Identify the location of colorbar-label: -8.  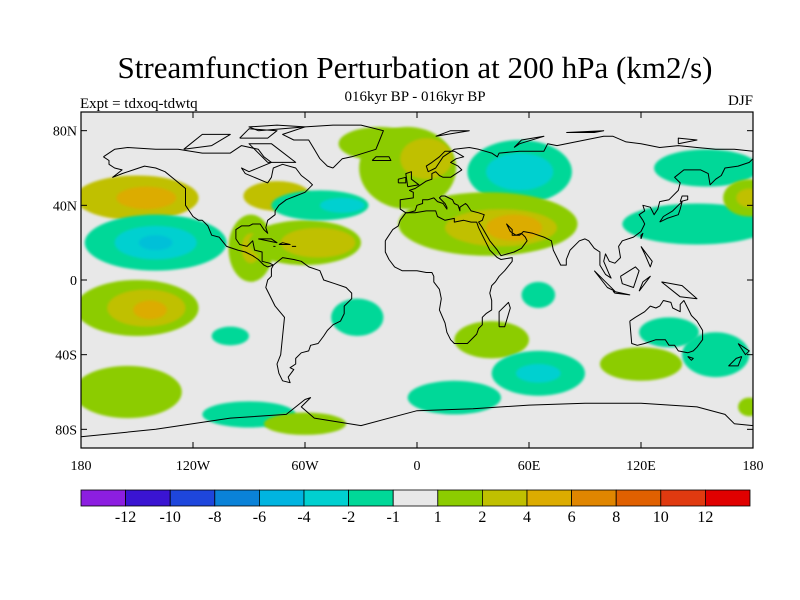
(214, 517).